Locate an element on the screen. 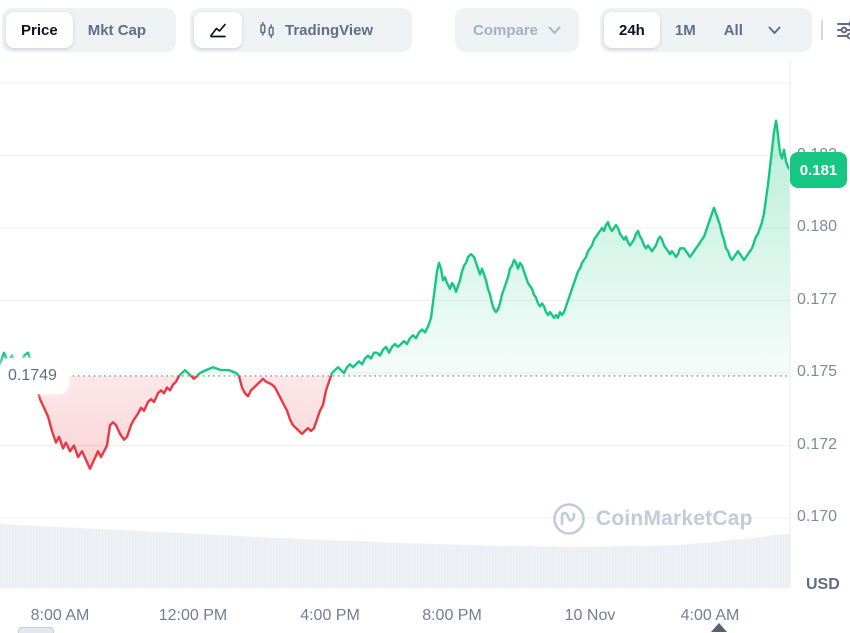 Image resolution: width=850 pixels, height=633 pixels. y-axis-label: 0.180 is located at coordinates (817, 226).